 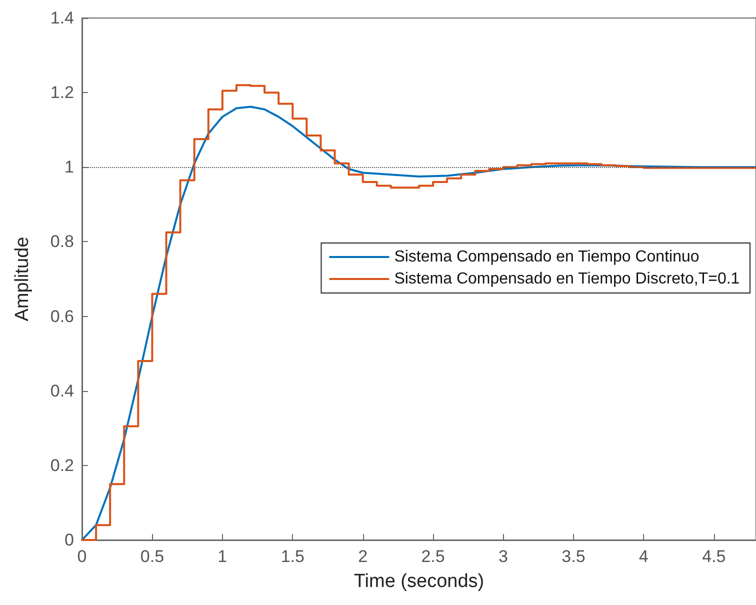 I want to click on y-tick-label: 0, so click(x=69, y=540).